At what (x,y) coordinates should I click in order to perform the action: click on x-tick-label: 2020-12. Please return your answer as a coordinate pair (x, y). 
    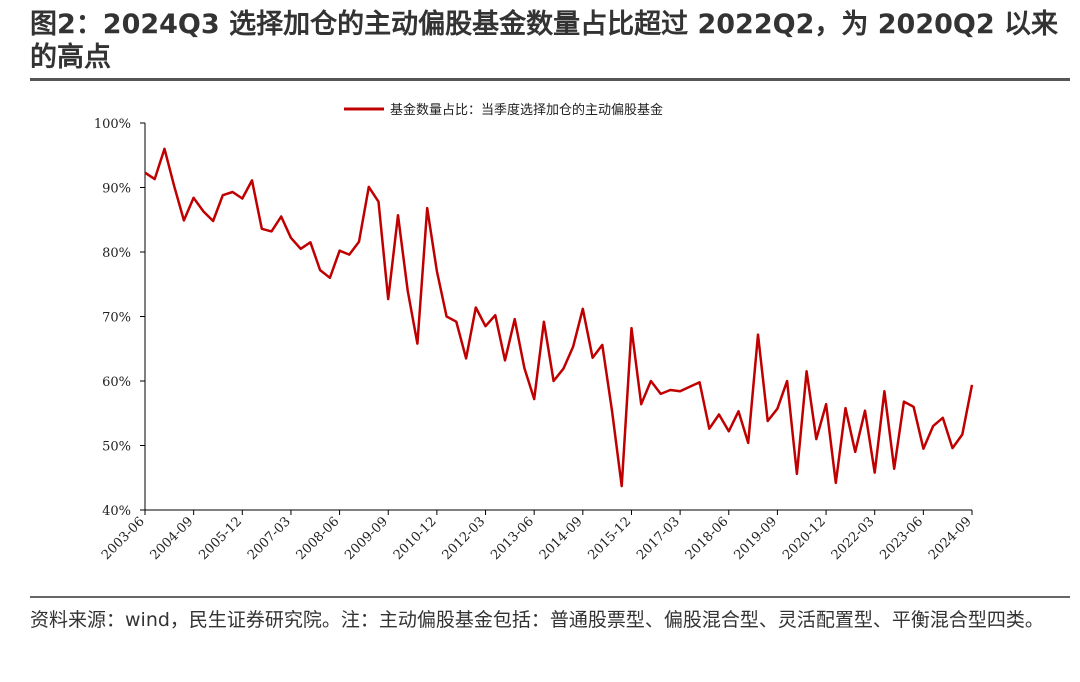
    Looking at the image, I should click on (804, 538).